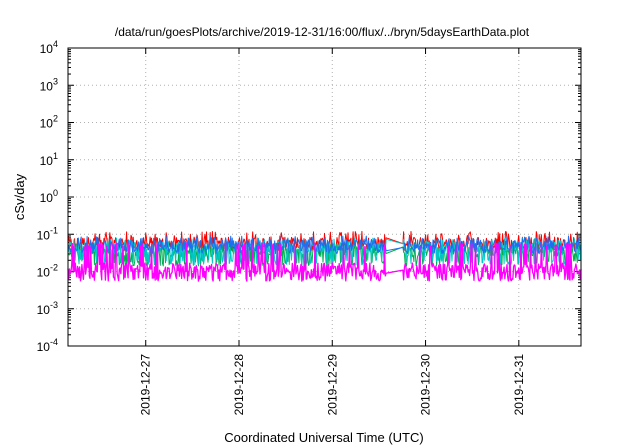  I want to click on y-tick-exponent: -4, so click(54, 342).